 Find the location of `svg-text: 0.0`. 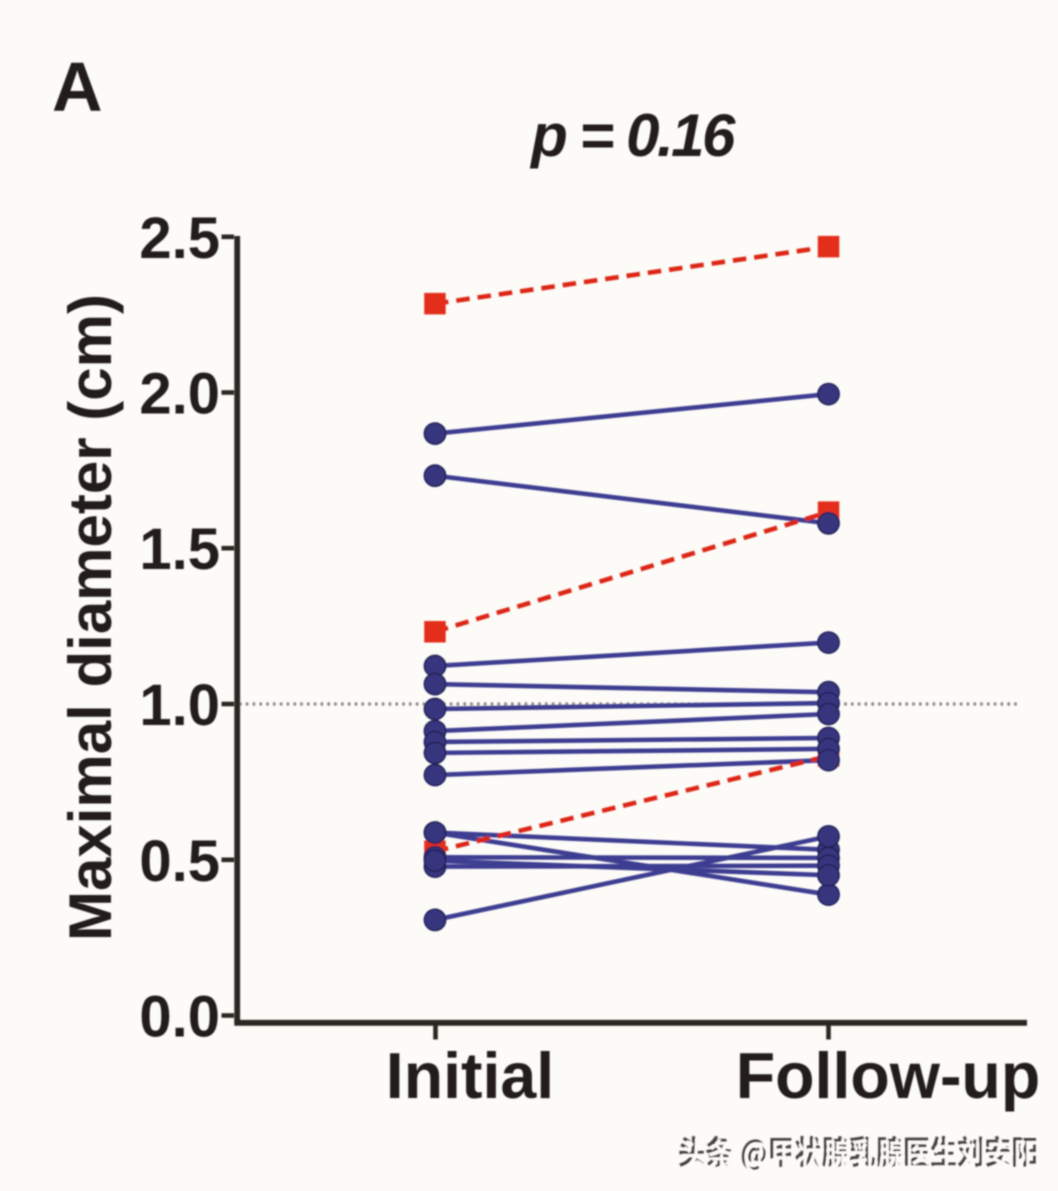

svg-text: 0.0 is located at coordinates (179, 1017).